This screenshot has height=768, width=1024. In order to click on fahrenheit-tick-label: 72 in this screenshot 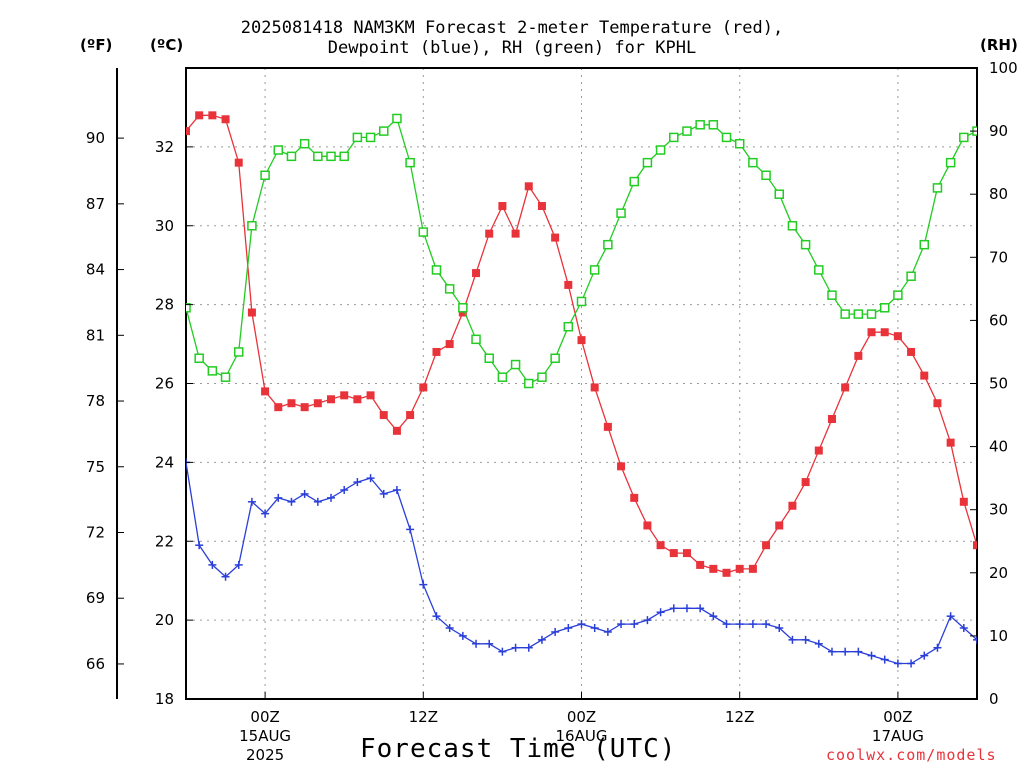, I will do `click(95, 532)`.